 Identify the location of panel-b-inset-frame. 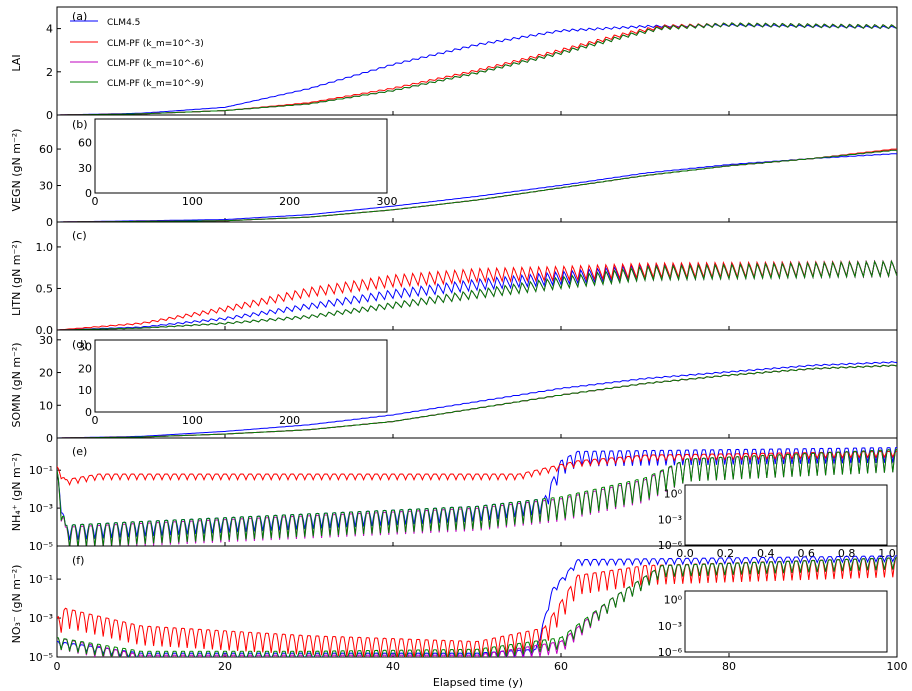
(241, 156).